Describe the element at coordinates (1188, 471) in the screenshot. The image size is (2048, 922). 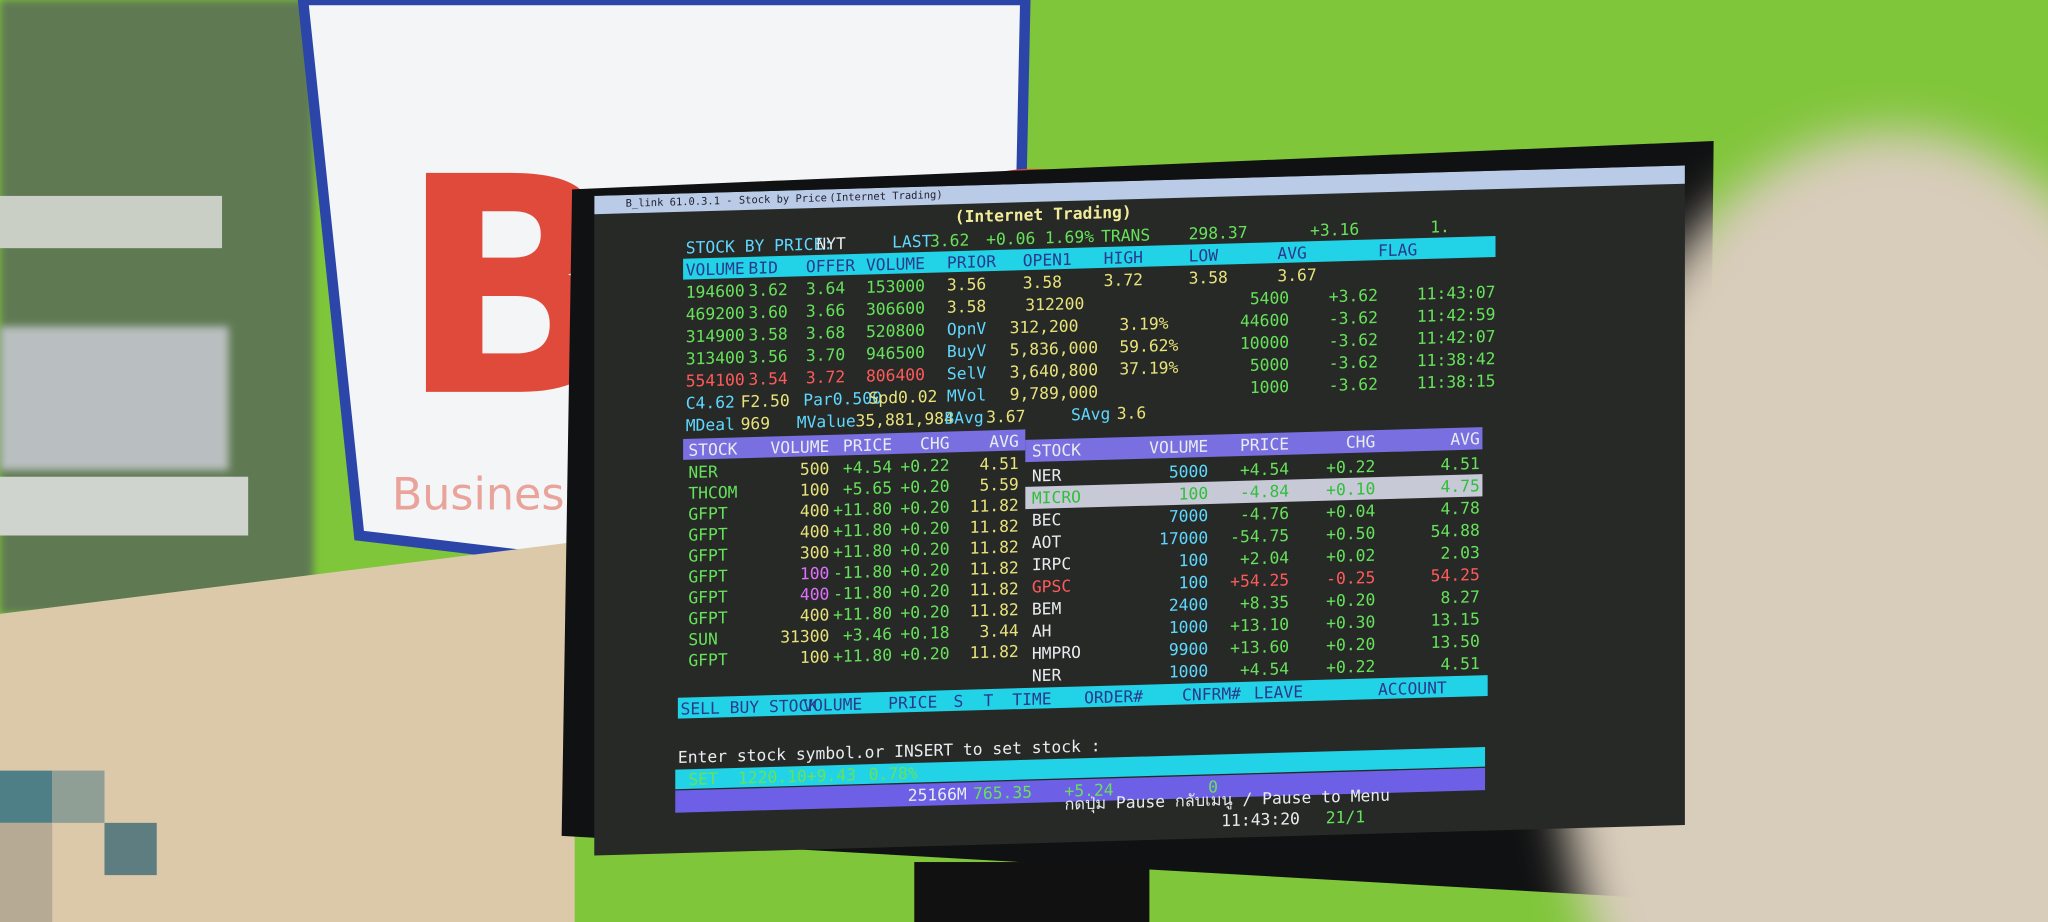
I see `board-cell: 5000` at that location.